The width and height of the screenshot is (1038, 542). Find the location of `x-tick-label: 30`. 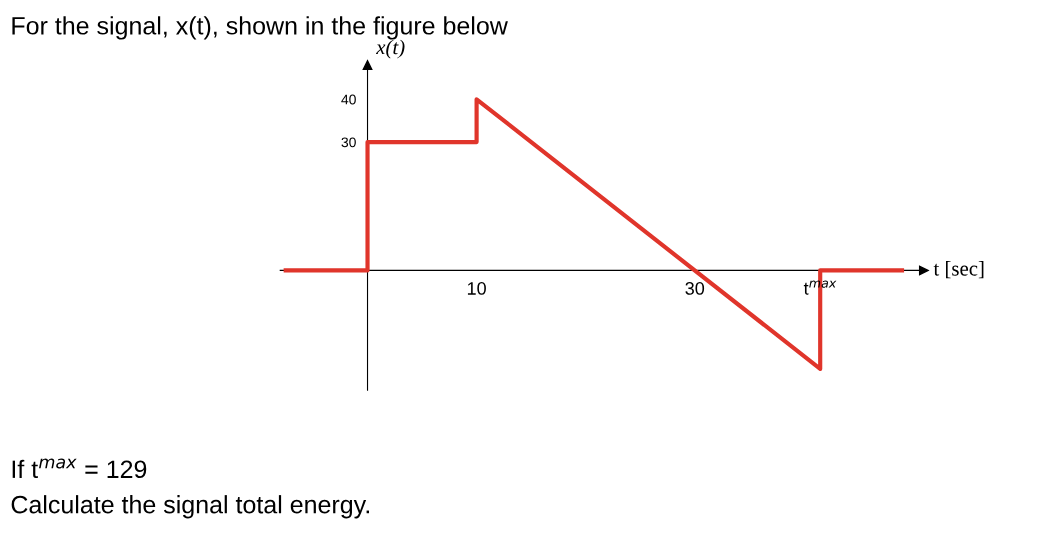

x-tick-label: 30 is located at coordinates (695, 288).